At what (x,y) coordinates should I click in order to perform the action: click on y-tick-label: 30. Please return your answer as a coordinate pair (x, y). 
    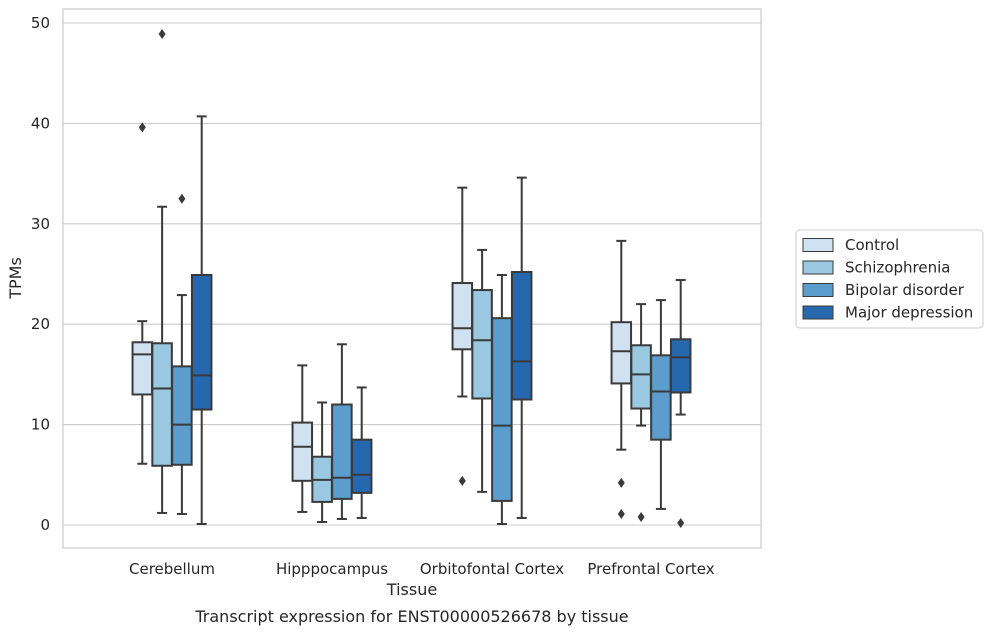
    Looking at the image, I should click on (40, 224).